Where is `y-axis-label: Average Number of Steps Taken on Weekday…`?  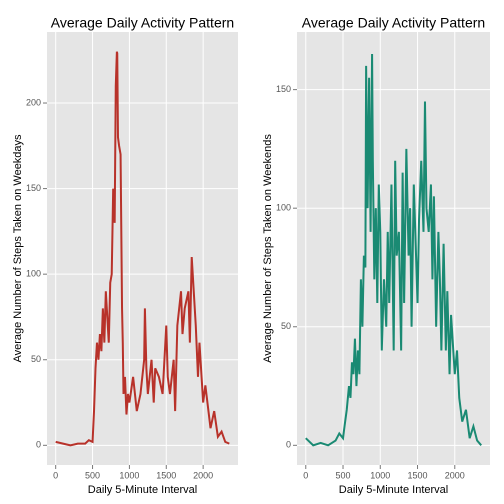
y-axis-label: Average Number of Steps Taken on Weekday… is located at coordinates (18, 248).